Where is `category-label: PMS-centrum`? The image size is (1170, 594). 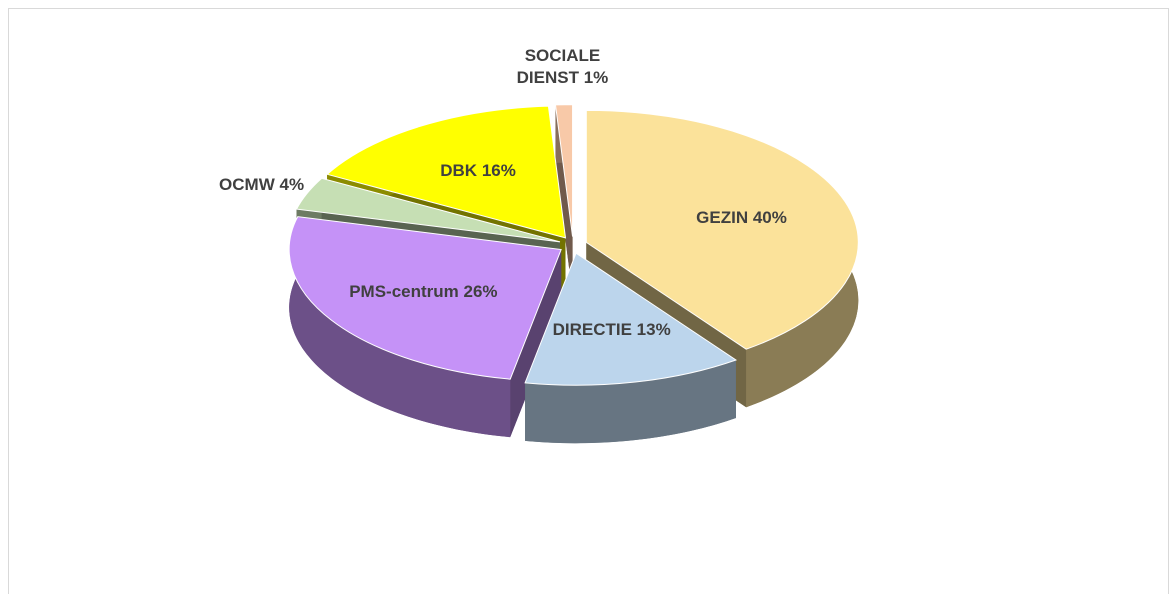
category-label: PMS-centrum is located at coordinates (404, 291).